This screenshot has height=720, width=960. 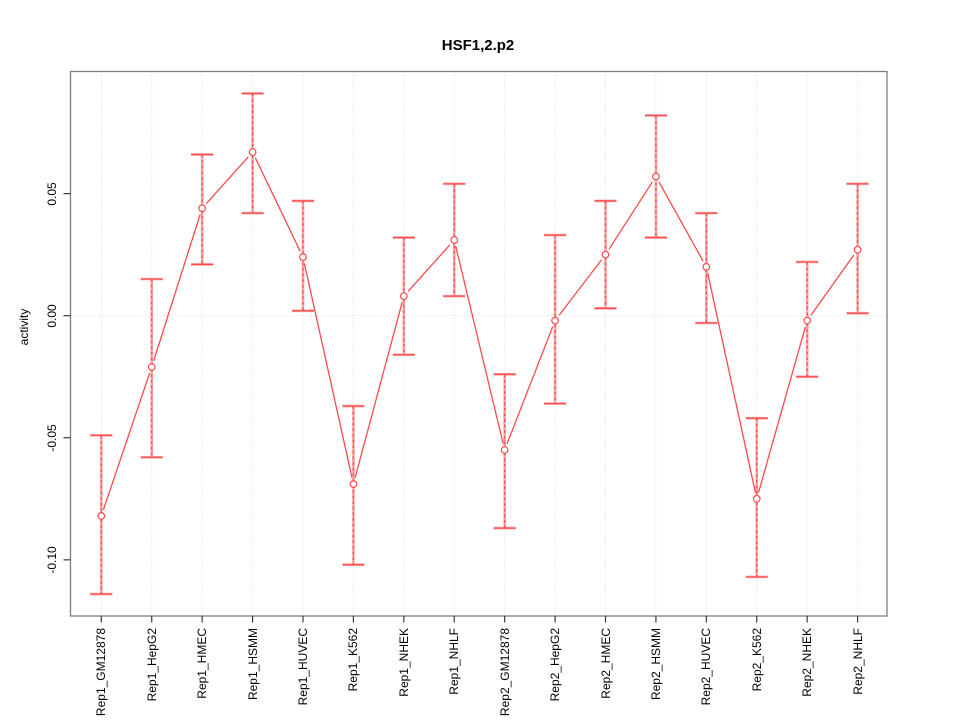 What do you see at coordinates (403, 662) in the screenshot?
I see `x-tick-label: Rep1_NHEK` at bounding box center [403, 662].